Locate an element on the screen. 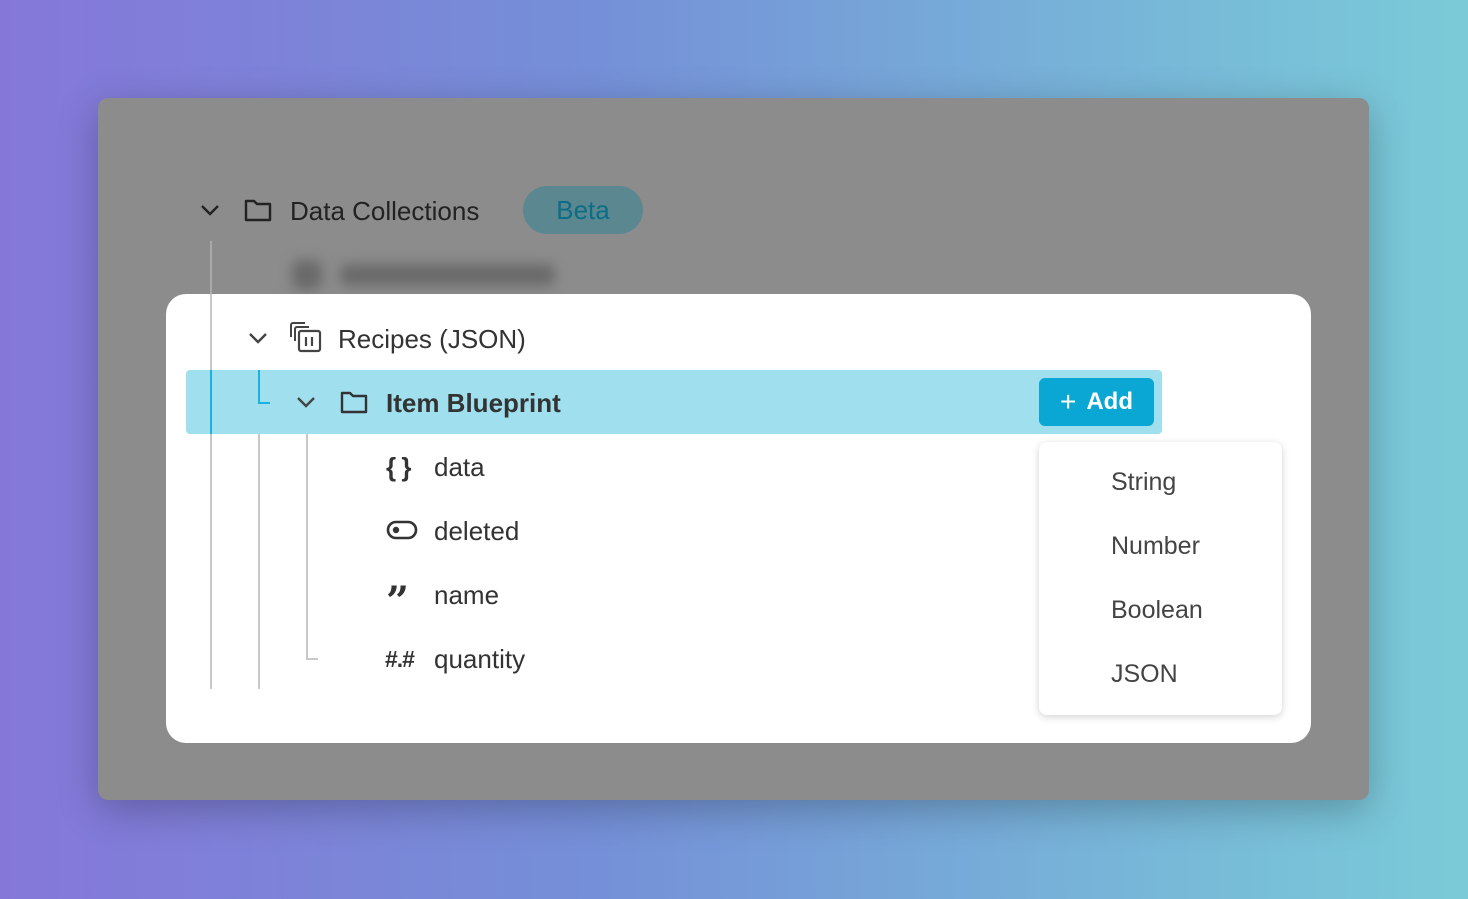  quote-icon: ” is located at coordinates (398, 601).